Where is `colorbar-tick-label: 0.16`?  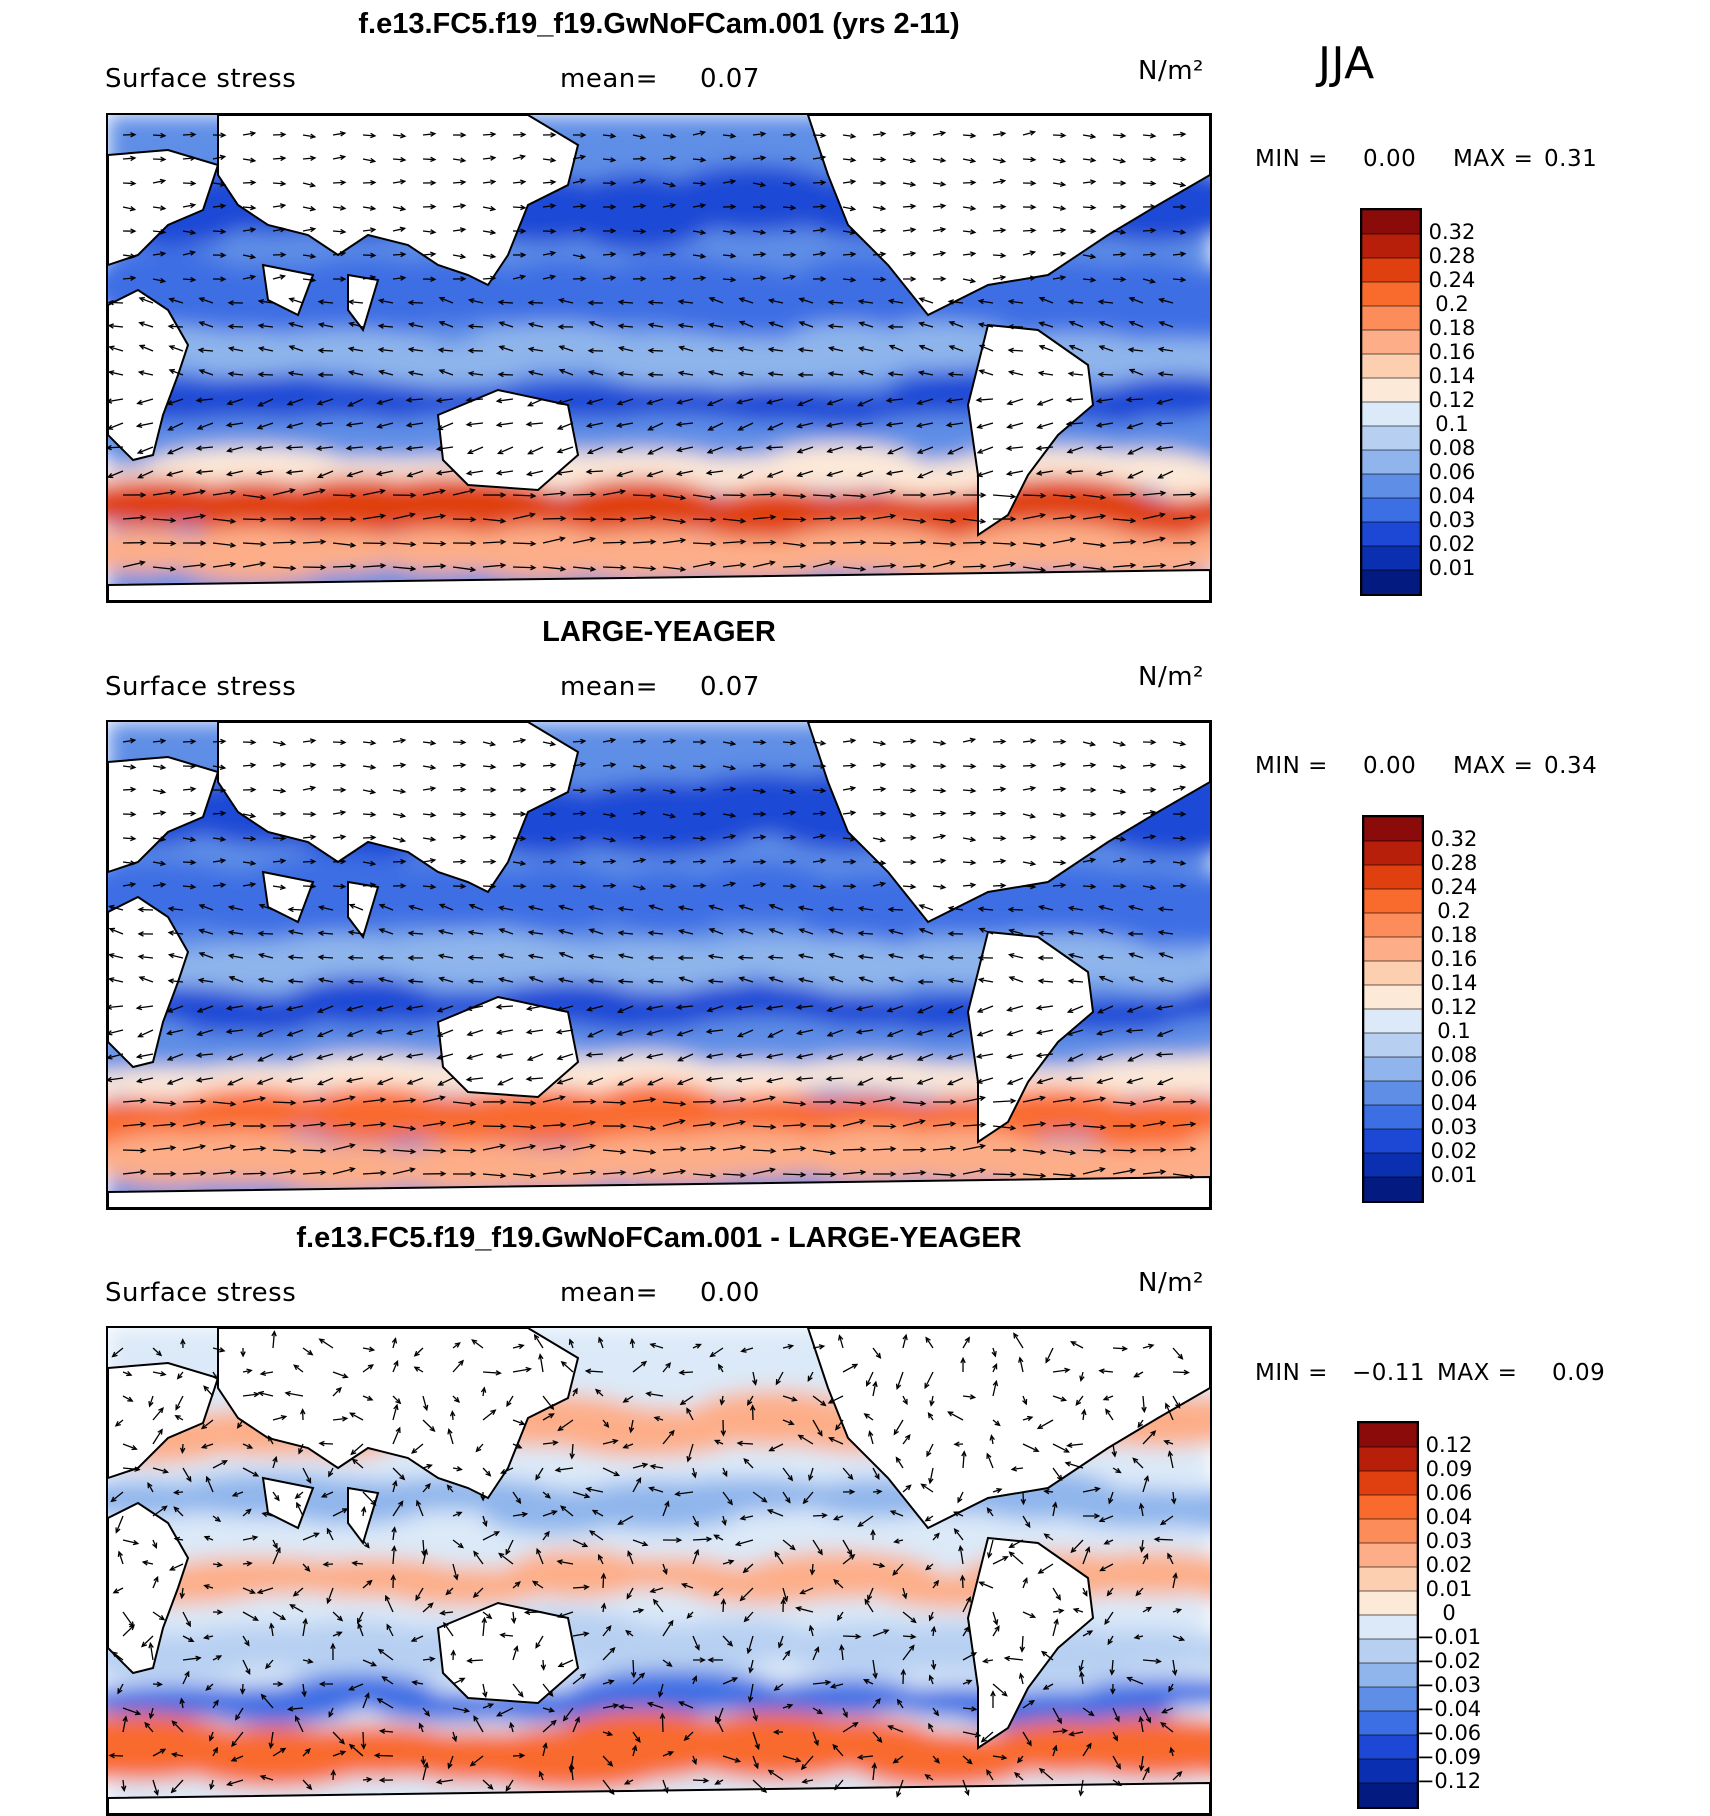 colorbar-tick-label: 0.16 is located at coordinates (1452, 352).